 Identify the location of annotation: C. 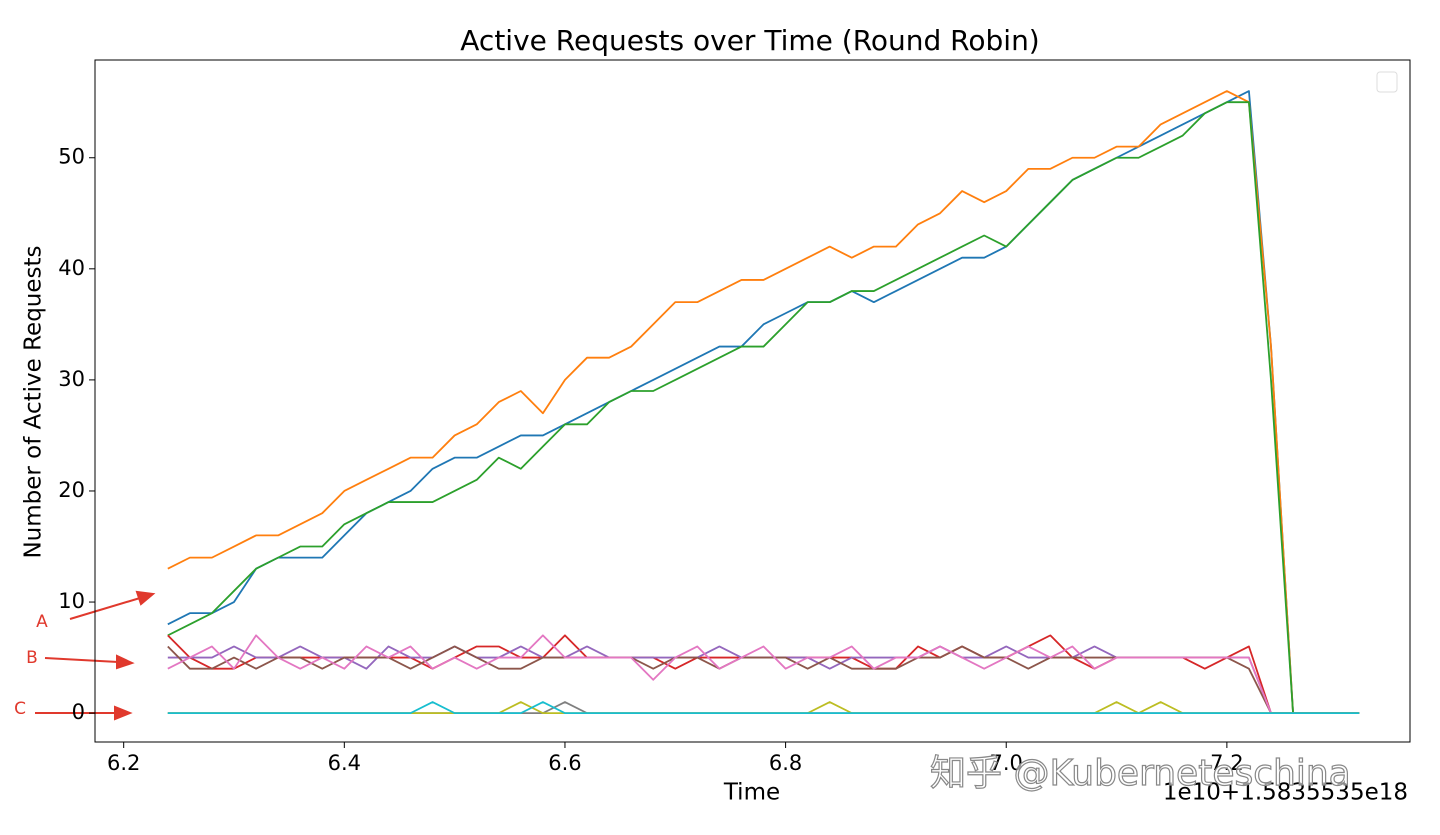
(20, 709).